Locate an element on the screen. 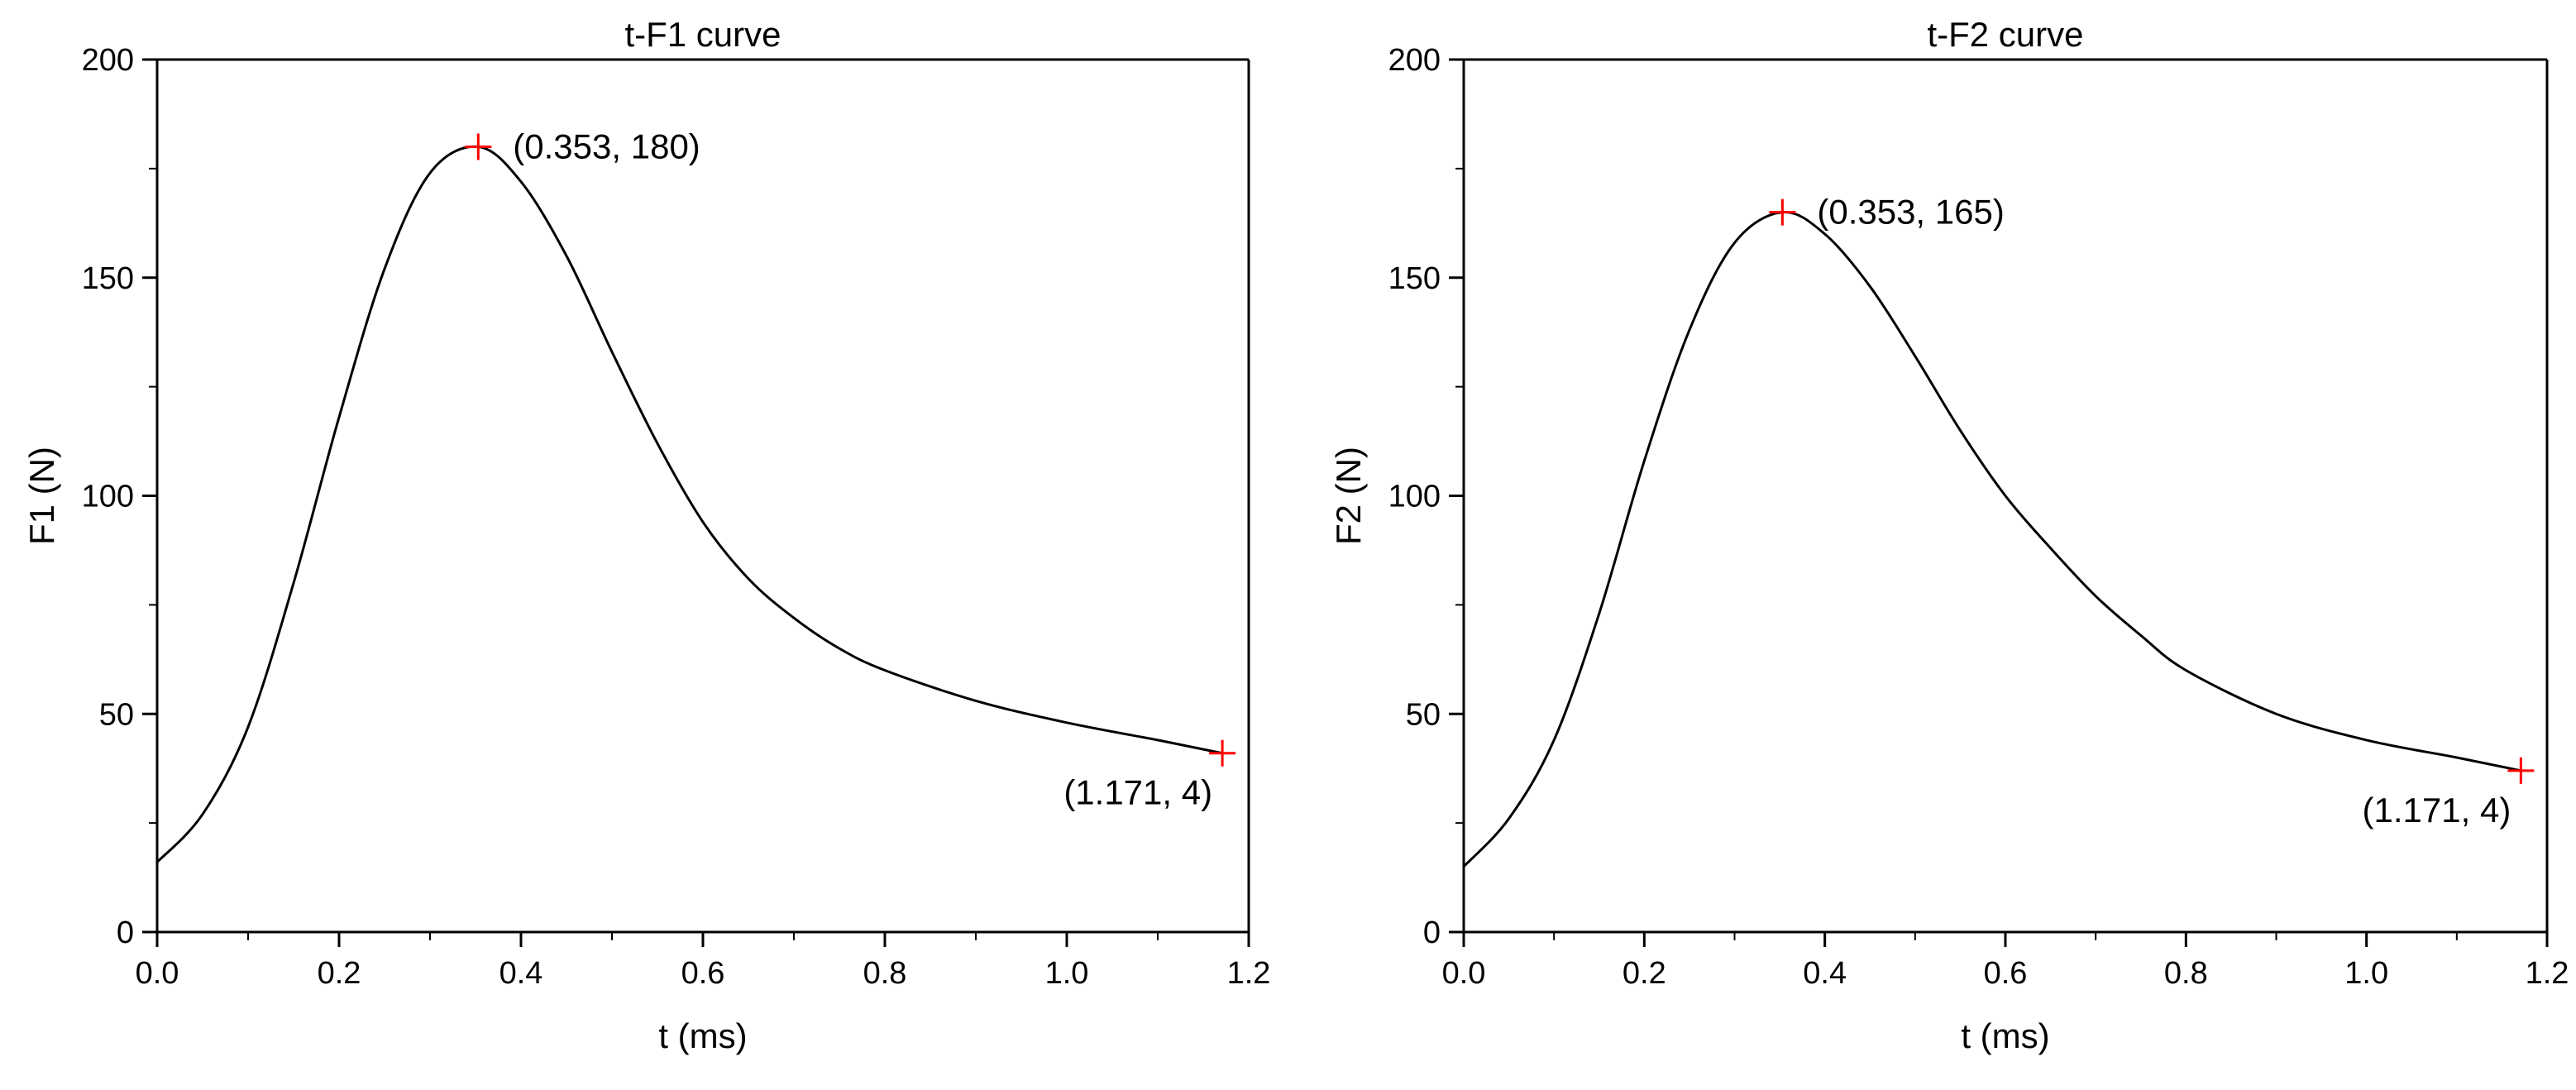 Image resolution: width=2576 pixels, height=1090 pixels. right-y-axis-label: F2 (N) is located at coordinates (1348, 496).